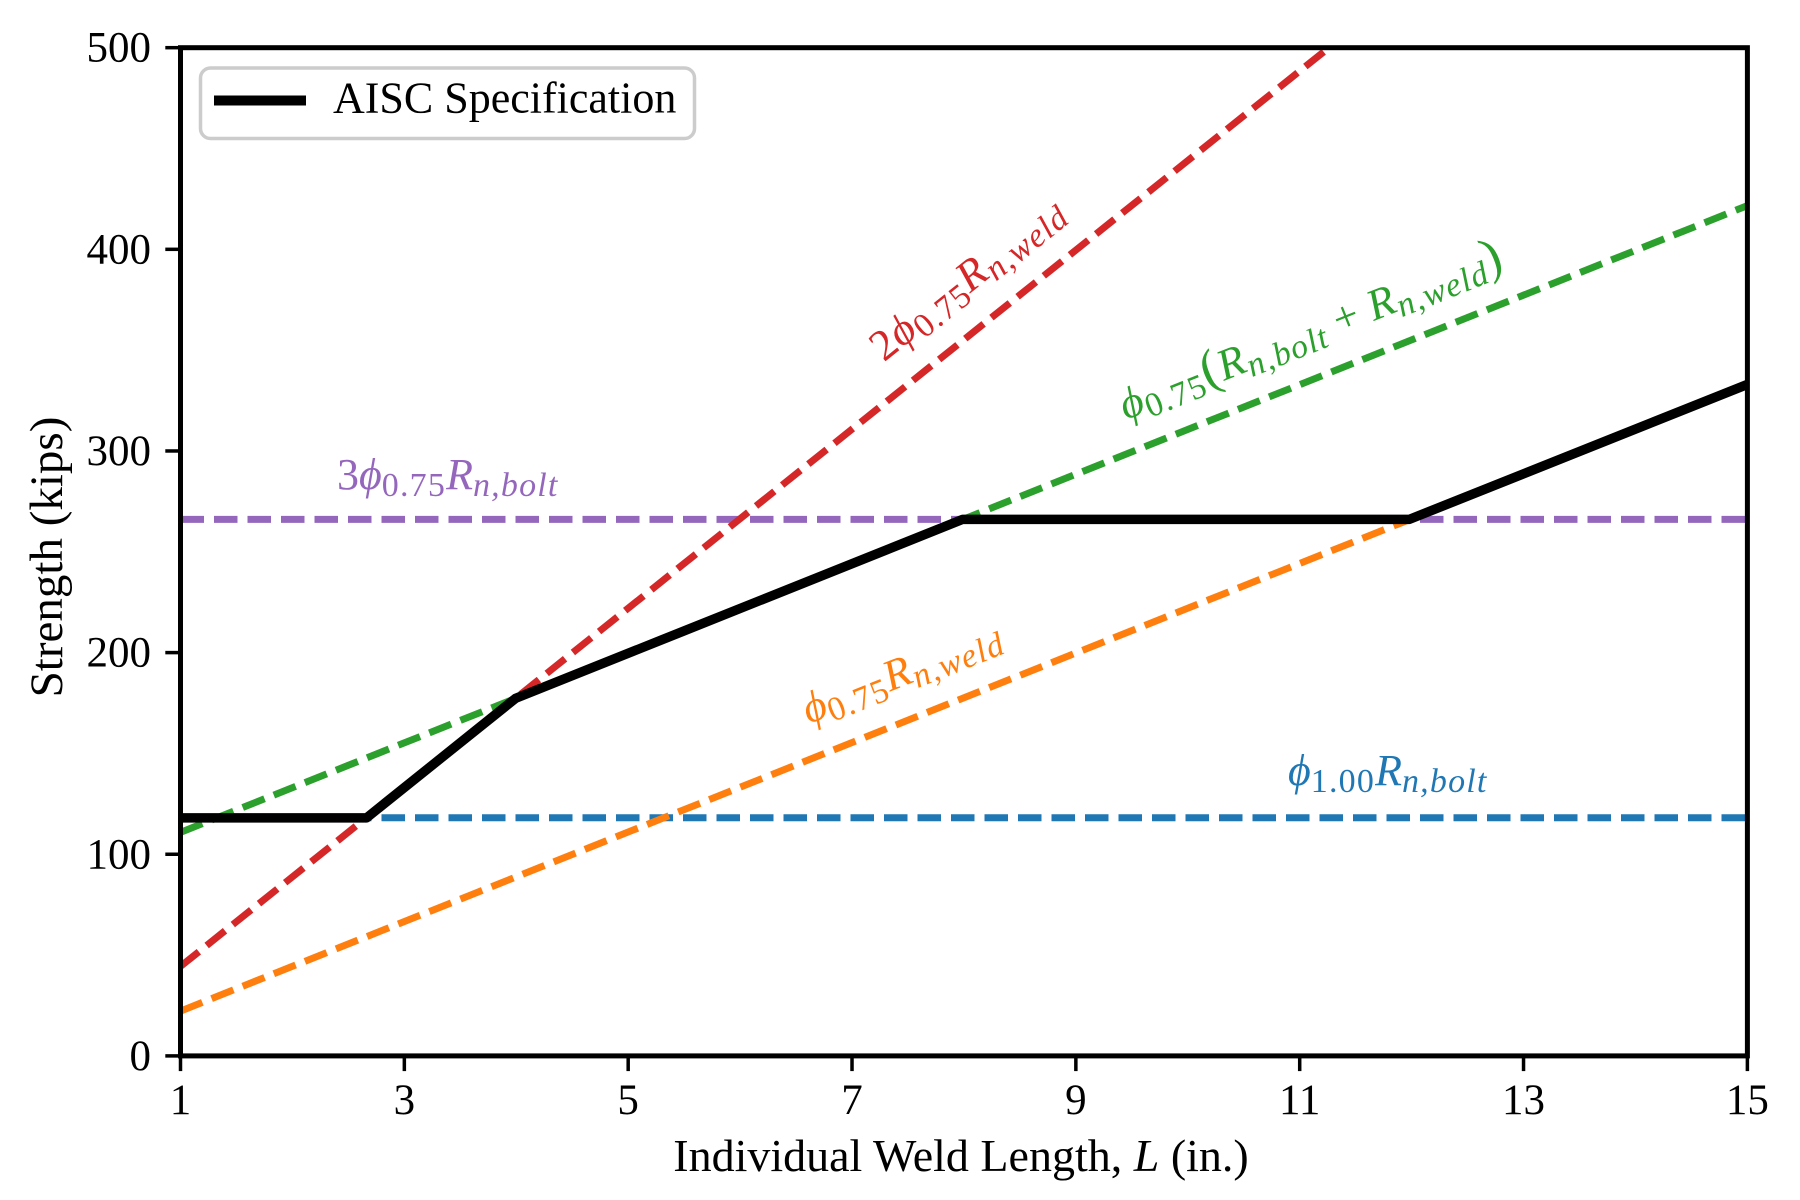 The width and height of the screenshot is (1800, 1200). Describe the element at coordinates (1747, 1100) in the screenshot. I see `svg-text: 15` at that location.